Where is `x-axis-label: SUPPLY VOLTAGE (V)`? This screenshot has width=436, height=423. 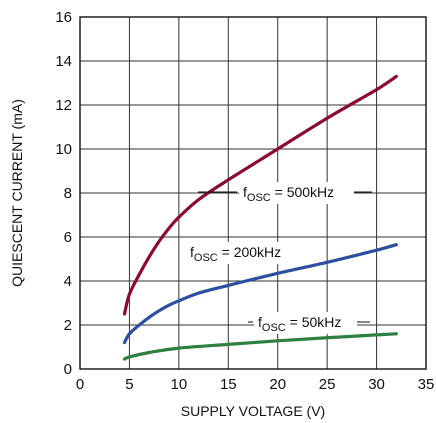 x-axis-label: SUPPLY VOLTAGE (V) is located at coordinates (253, 411).